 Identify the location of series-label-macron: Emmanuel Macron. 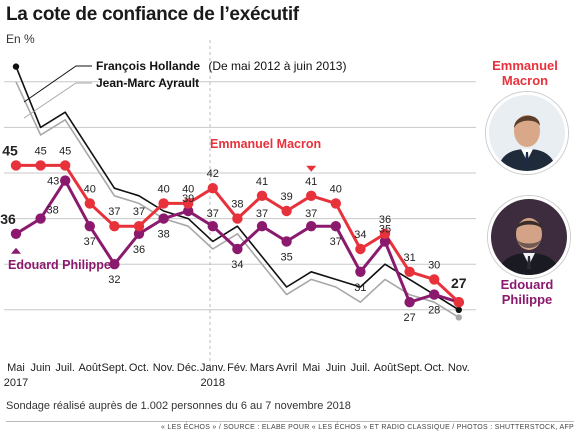
(265, 144).